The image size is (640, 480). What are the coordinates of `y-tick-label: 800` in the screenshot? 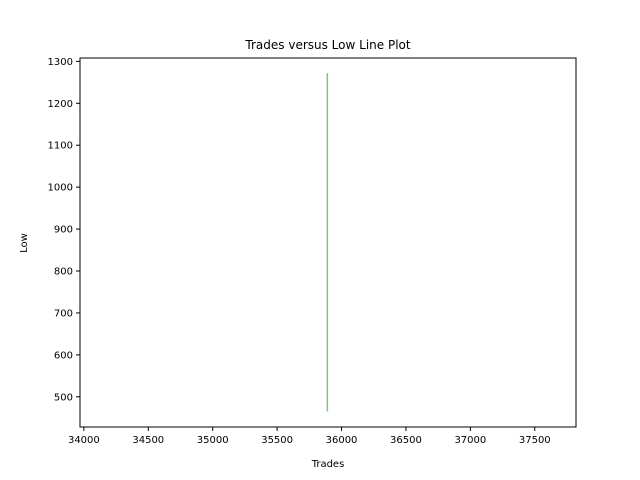 It's located at (63, 272).